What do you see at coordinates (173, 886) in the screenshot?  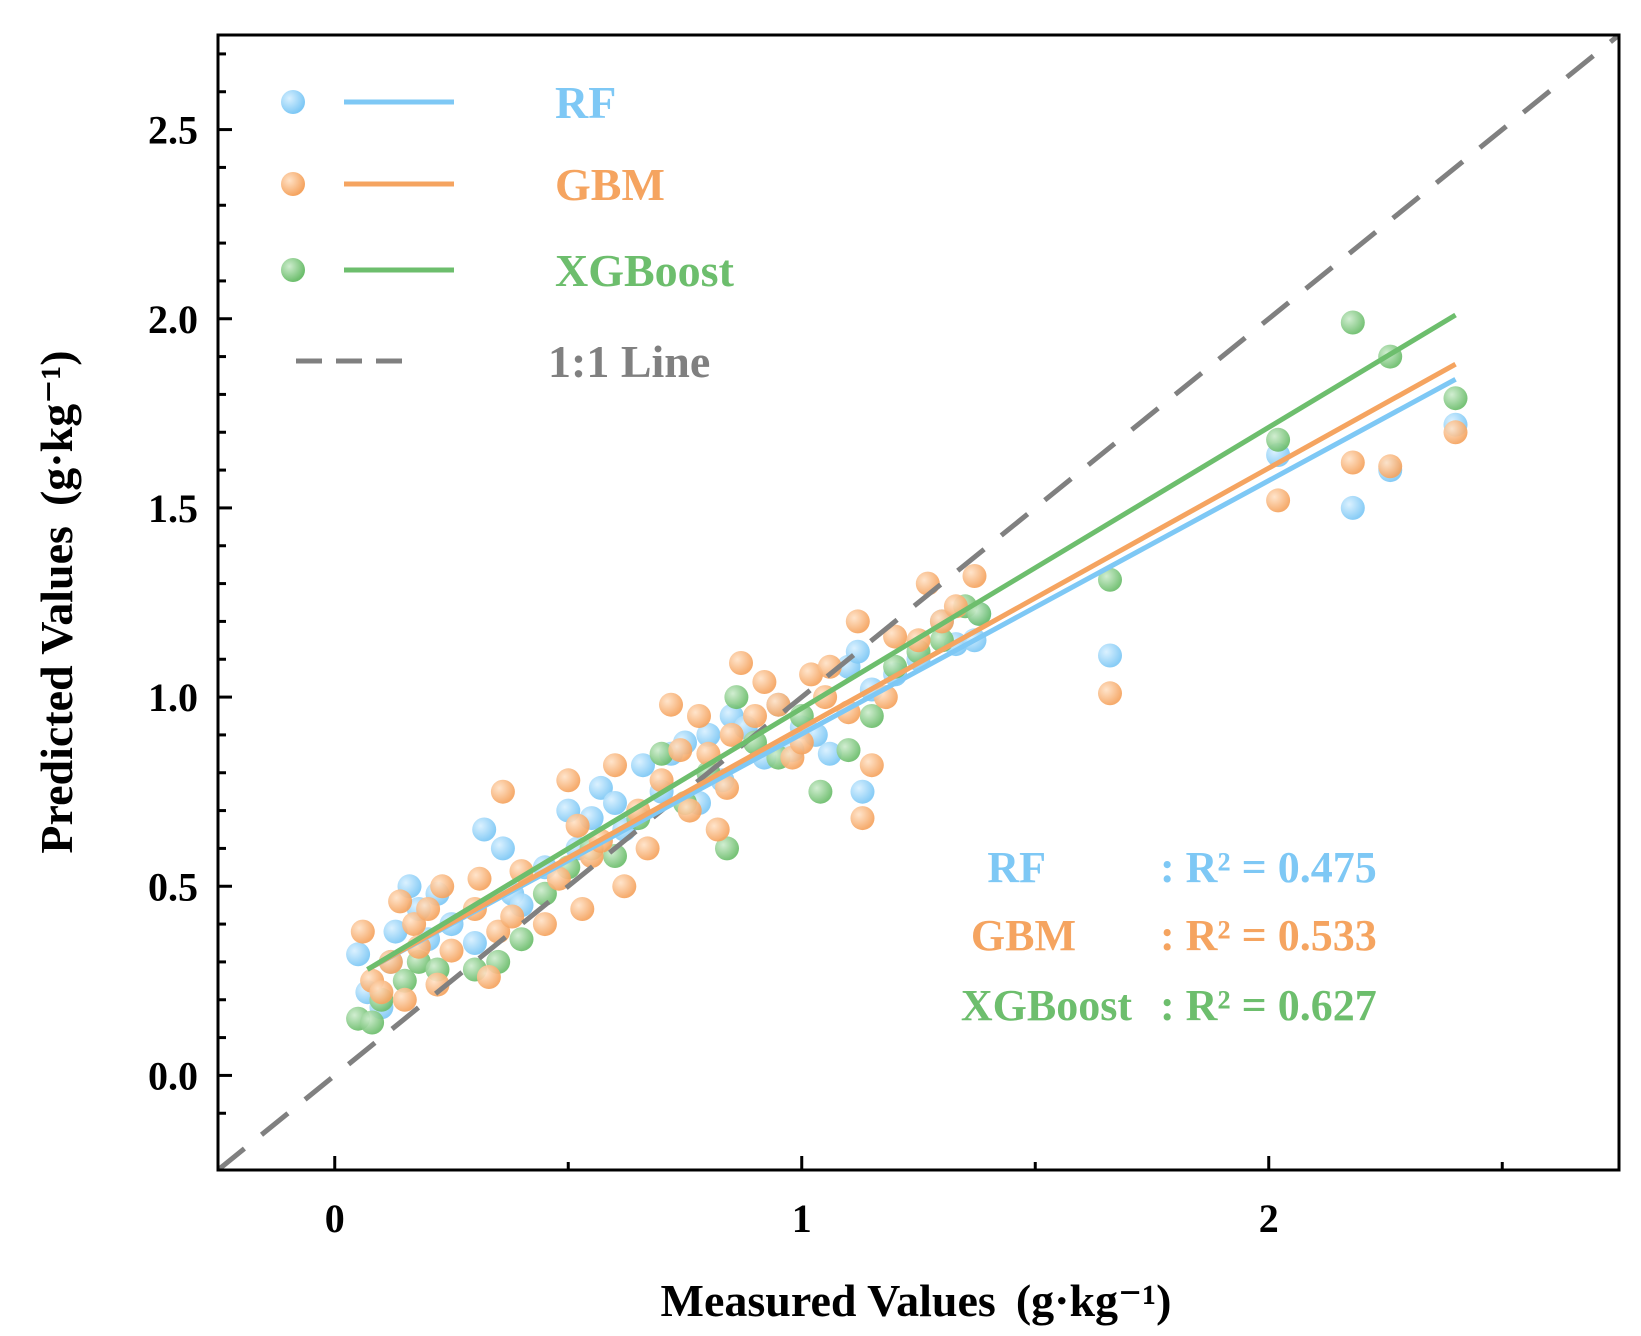 I see `y-tick-label: 0.5` at bounding box center [173, 886].